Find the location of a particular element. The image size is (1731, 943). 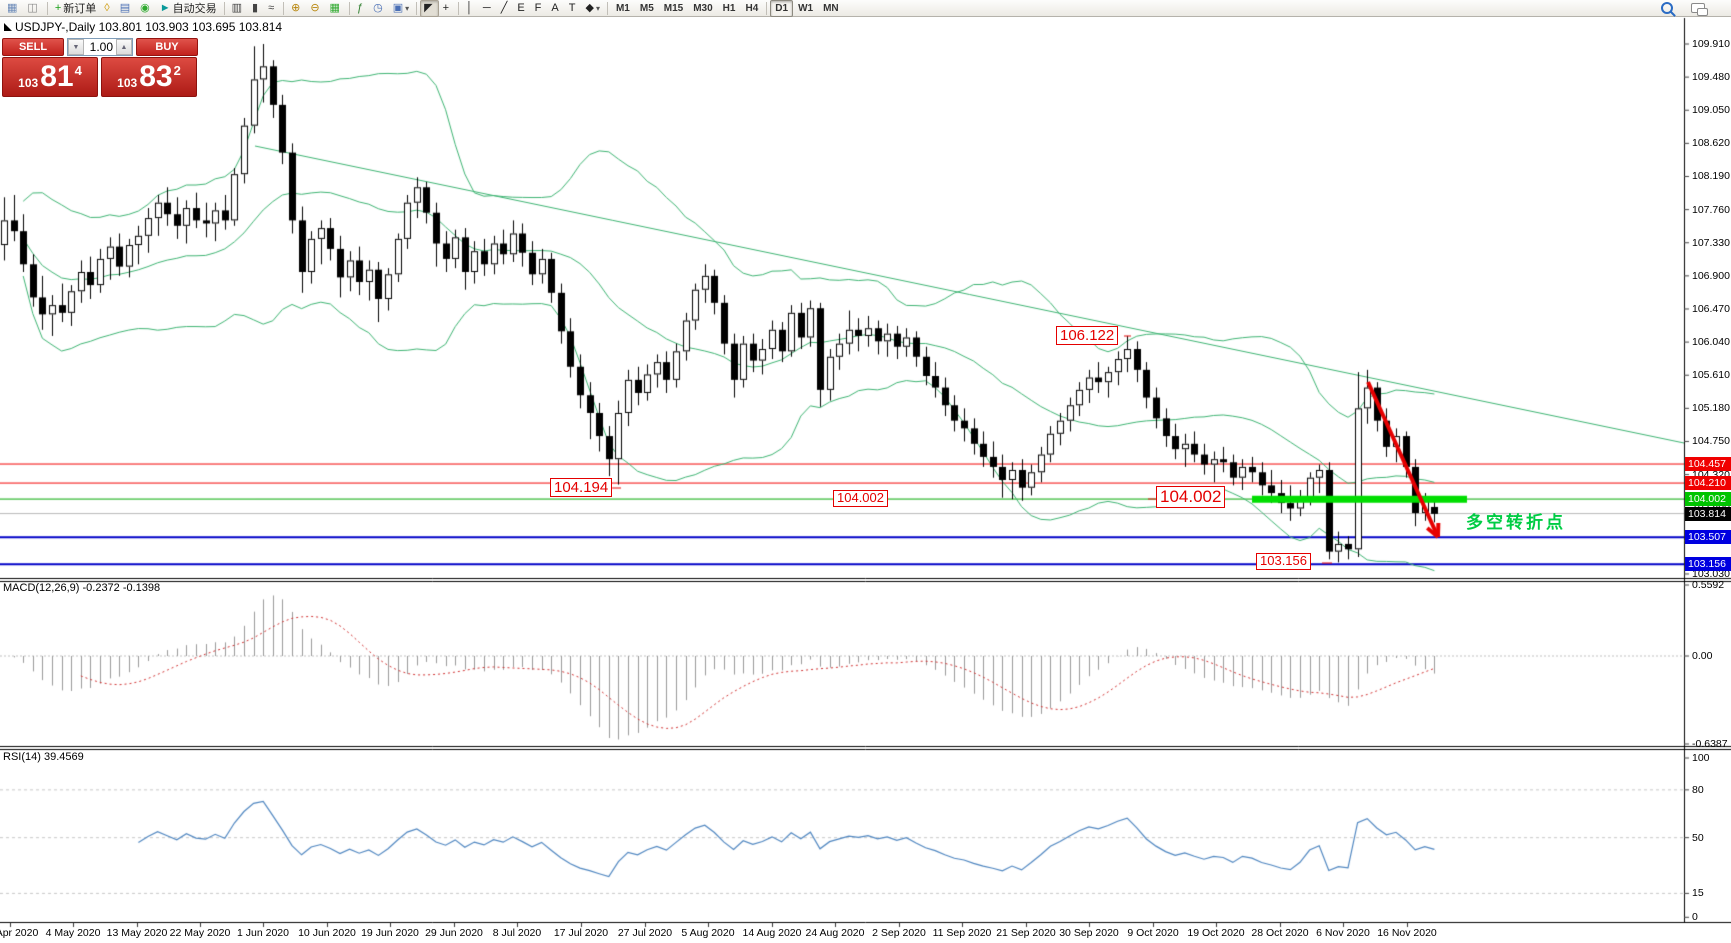

volume-down-button: ▼ is located at coordinates (76, 47).